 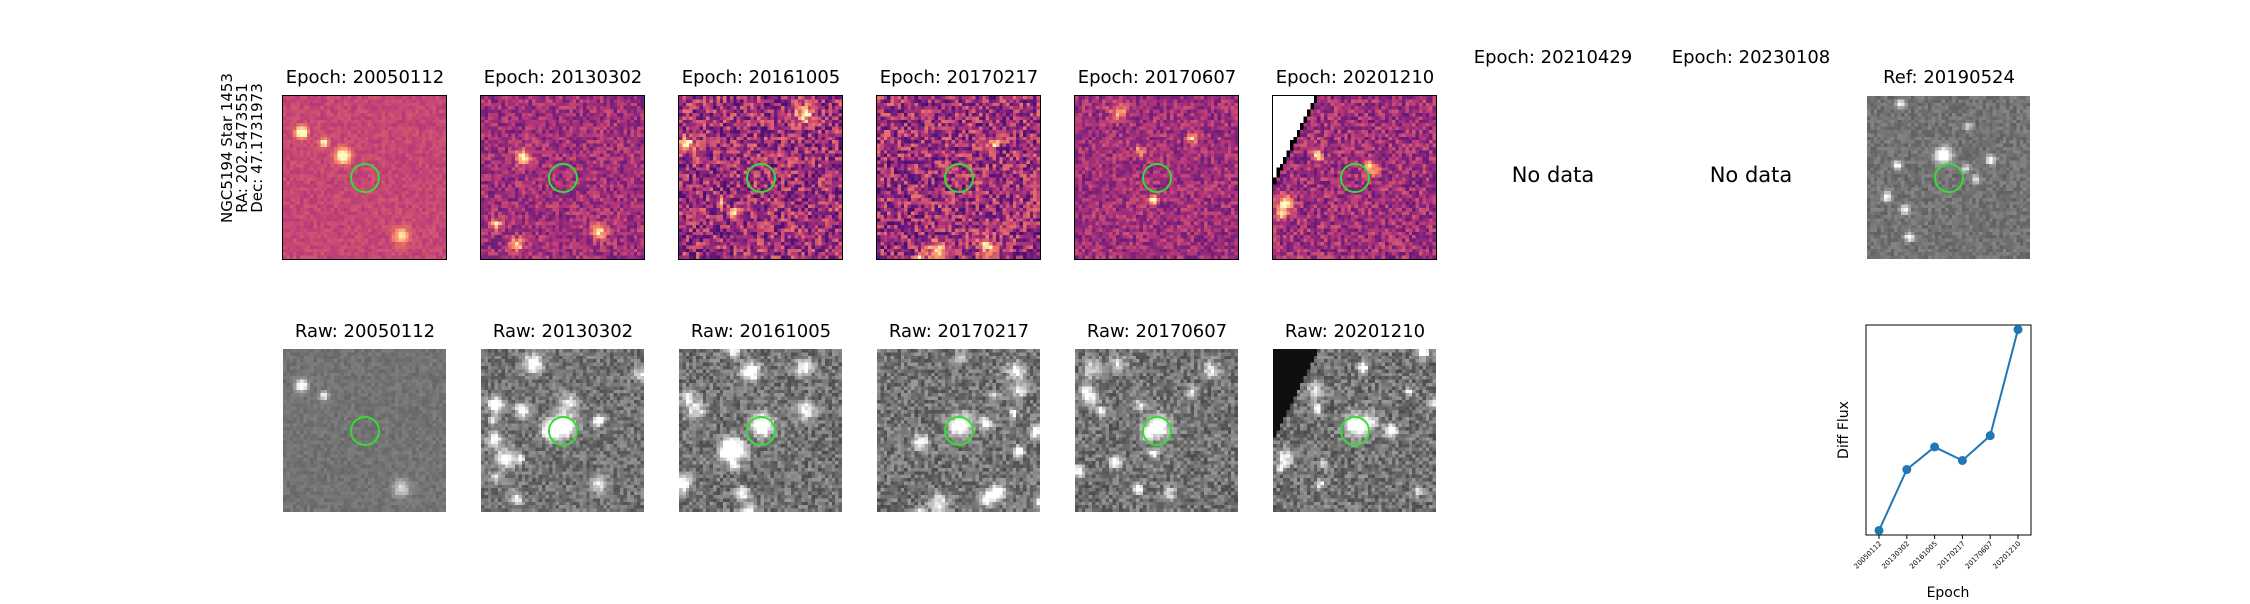 What do you see at coordinates (959, 77) in the screenshot?
I see `diff-title-3: Epoch: 20170217` at bounding box center [959, 77].